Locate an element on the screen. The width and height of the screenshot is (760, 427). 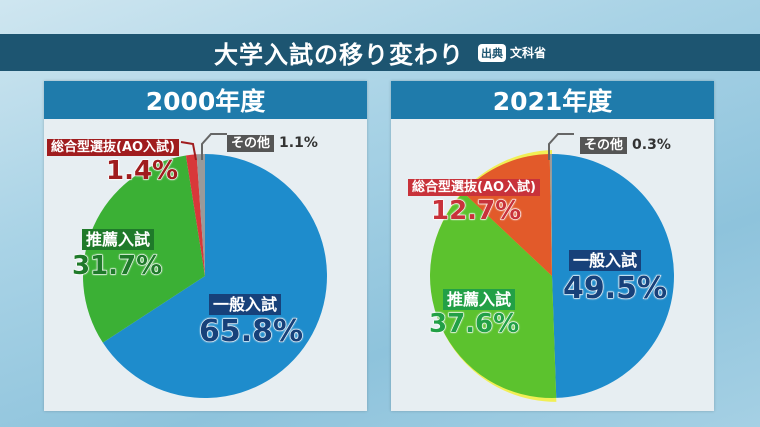
chart-title: 大学入試の移り変わり is located at coordinates (338, 55).